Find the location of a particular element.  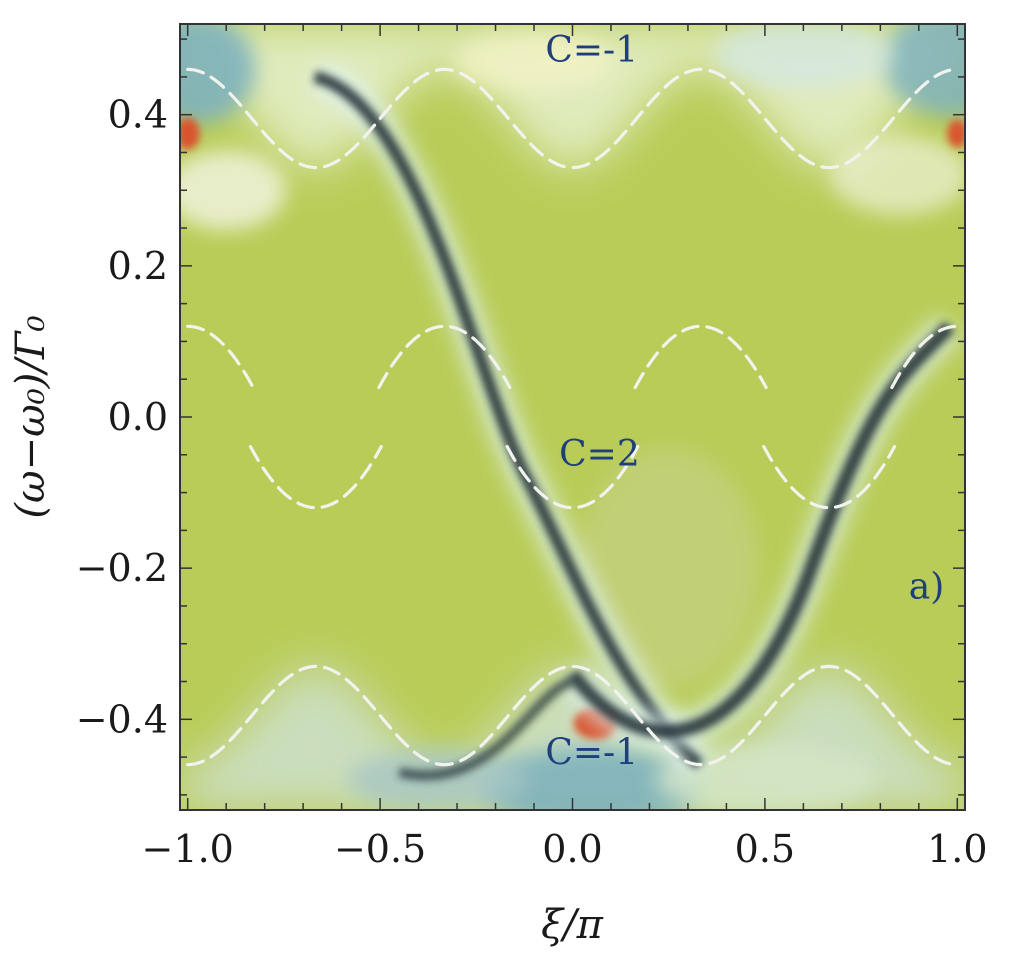

y-tick-label: 0.4 is located at coordinates (138, 115).